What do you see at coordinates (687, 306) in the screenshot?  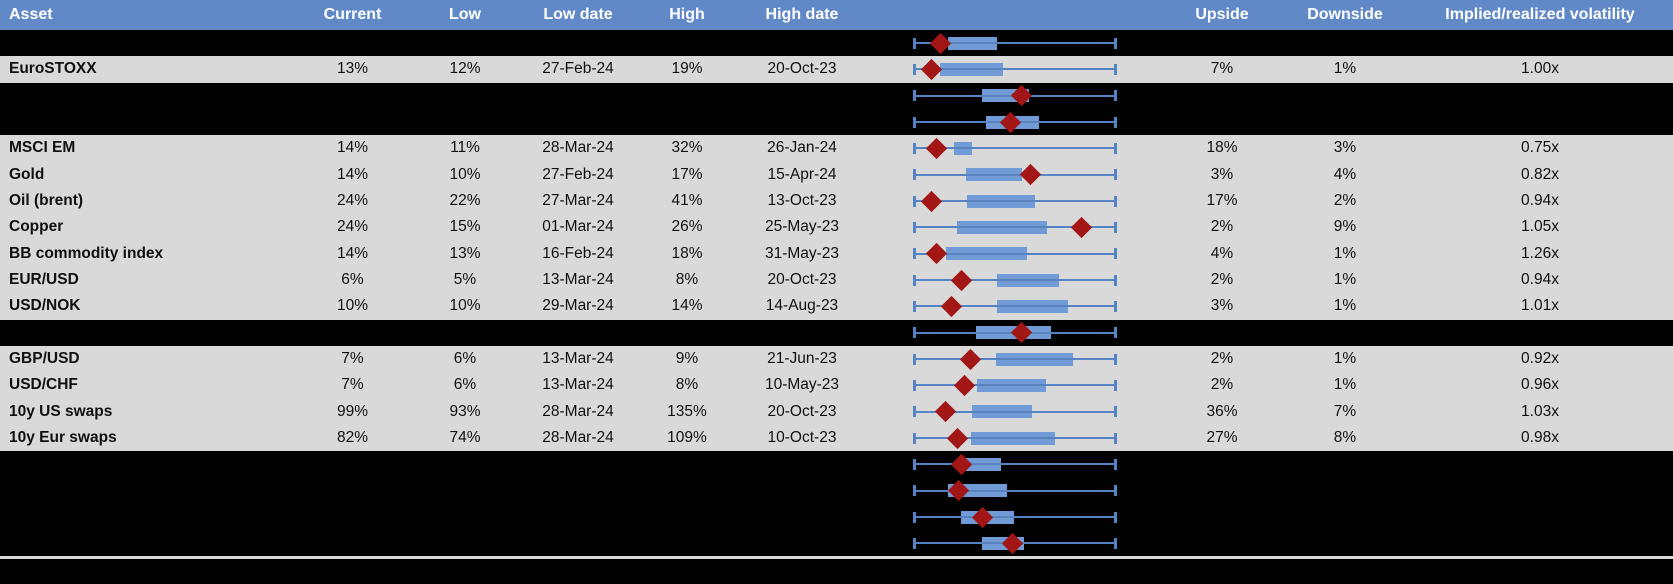 I see `cell-high: 14%` at bounding box center [687, 306].